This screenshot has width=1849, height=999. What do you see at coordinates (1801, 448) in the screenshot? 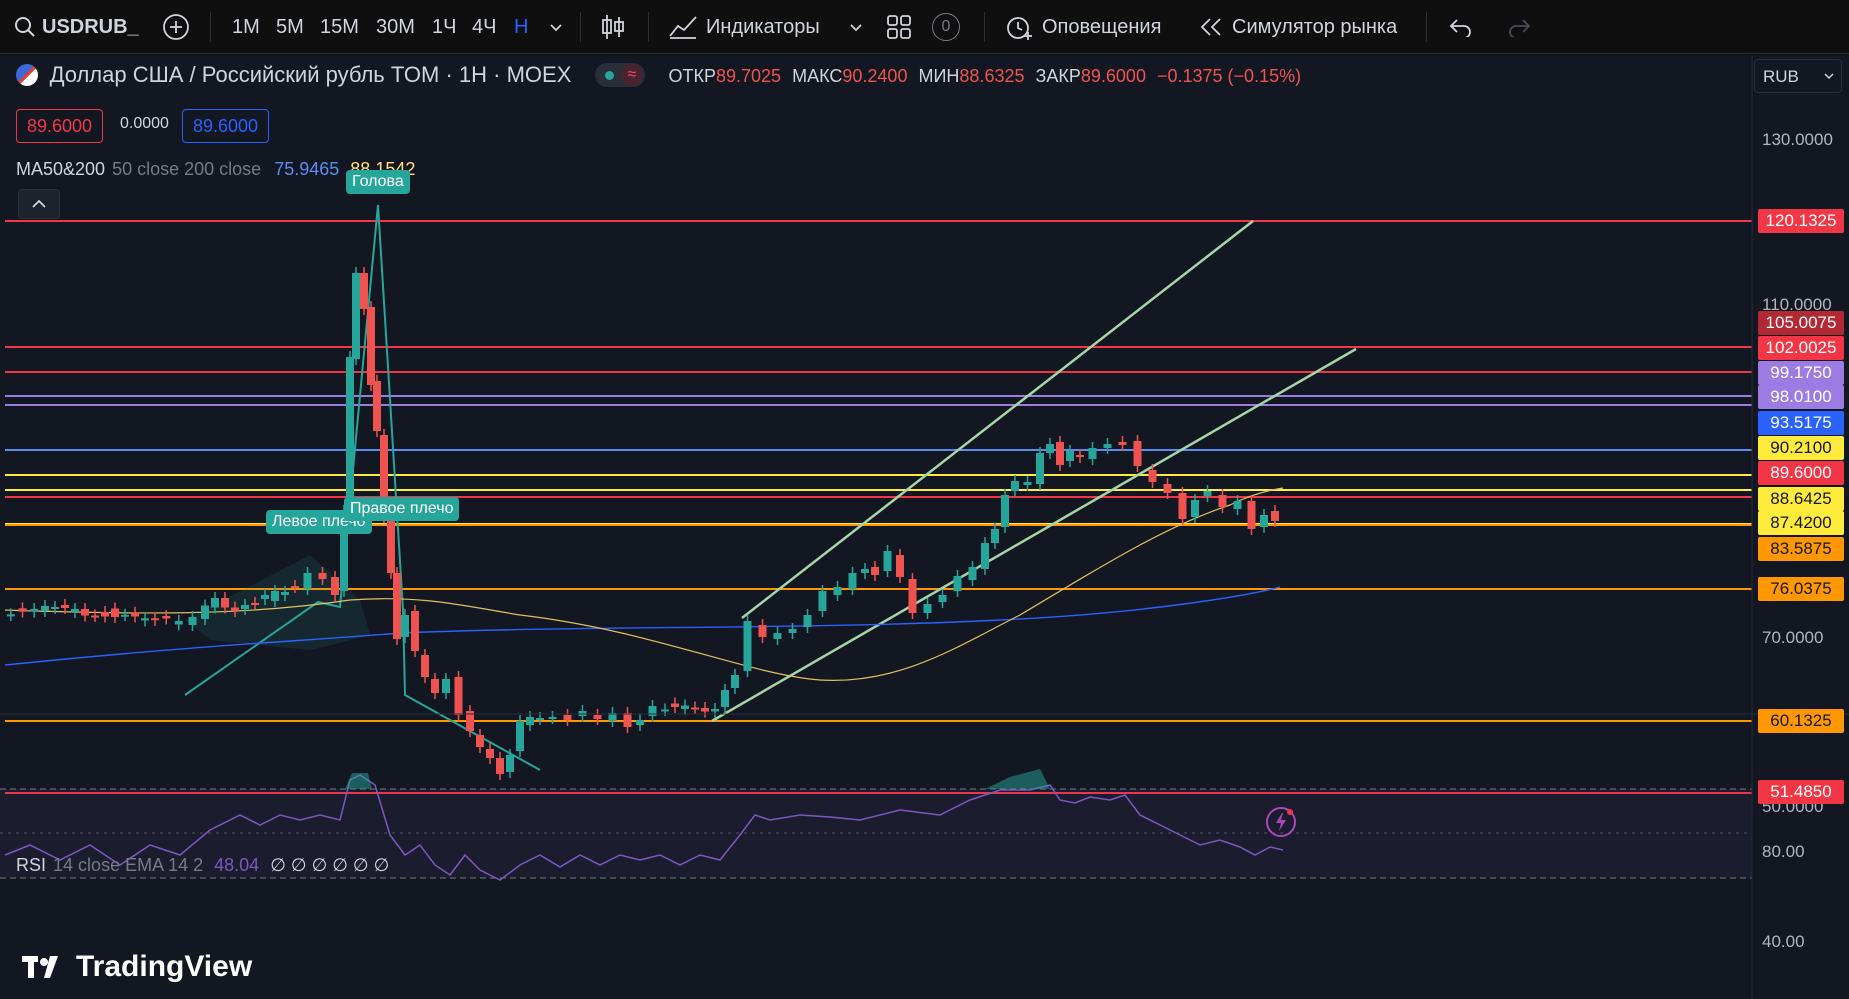
I see `price-level-label: 90.2100` at bounding box center [1801, 448].